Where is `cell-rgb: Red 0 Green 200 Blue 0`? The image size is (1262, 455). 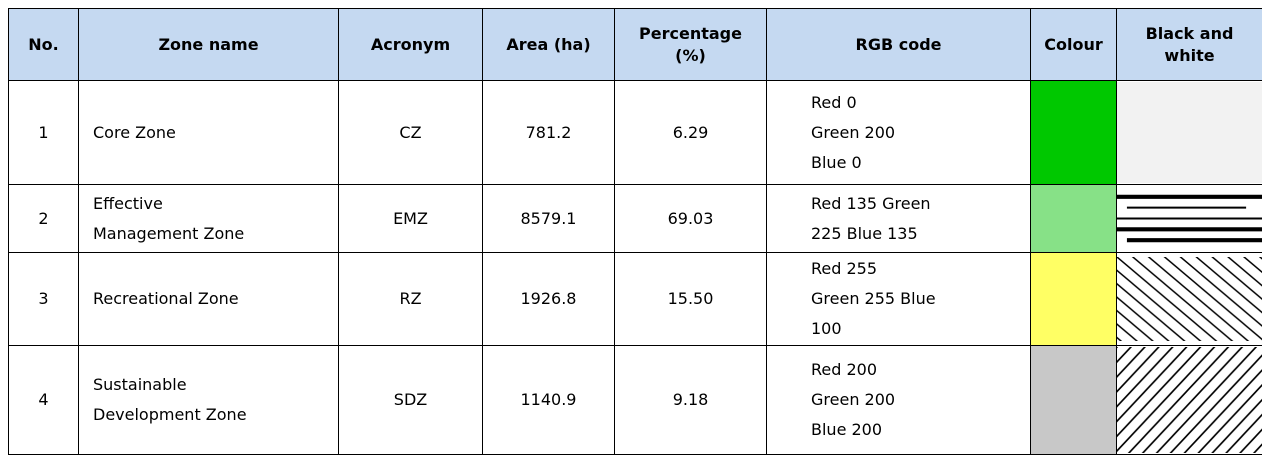 cell-rgb: Red 0 Green 200 Blue 0 is located at coordinates (899, 133).